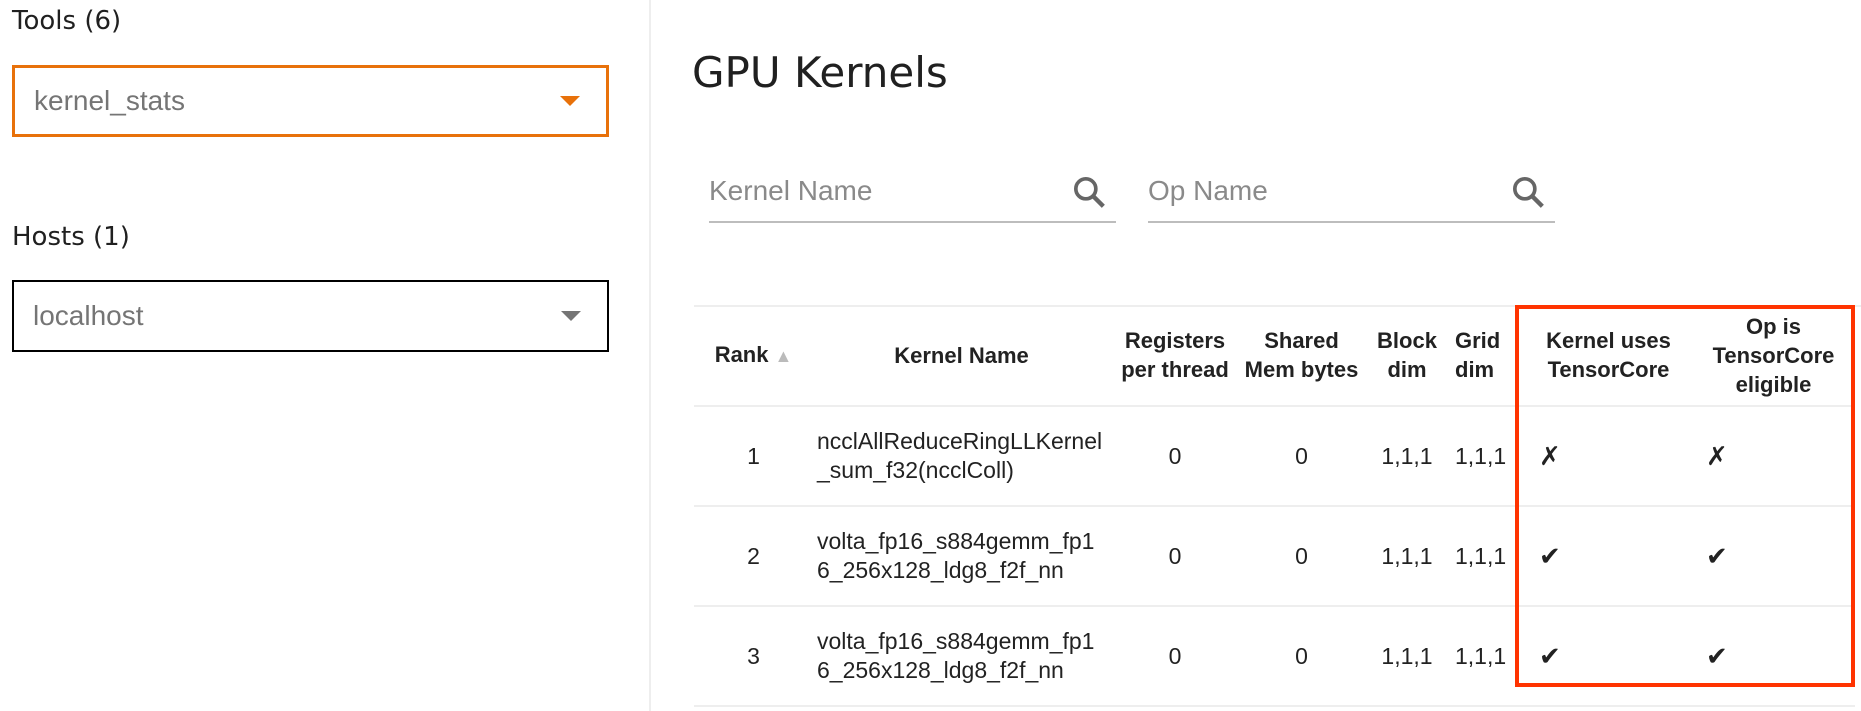 This screenshot has height=711, width=1861. What do you see at coordinates (88, 315) in the screenshot?
I see `hosts-selected-value: localhost` at bounding box center [88, 315].